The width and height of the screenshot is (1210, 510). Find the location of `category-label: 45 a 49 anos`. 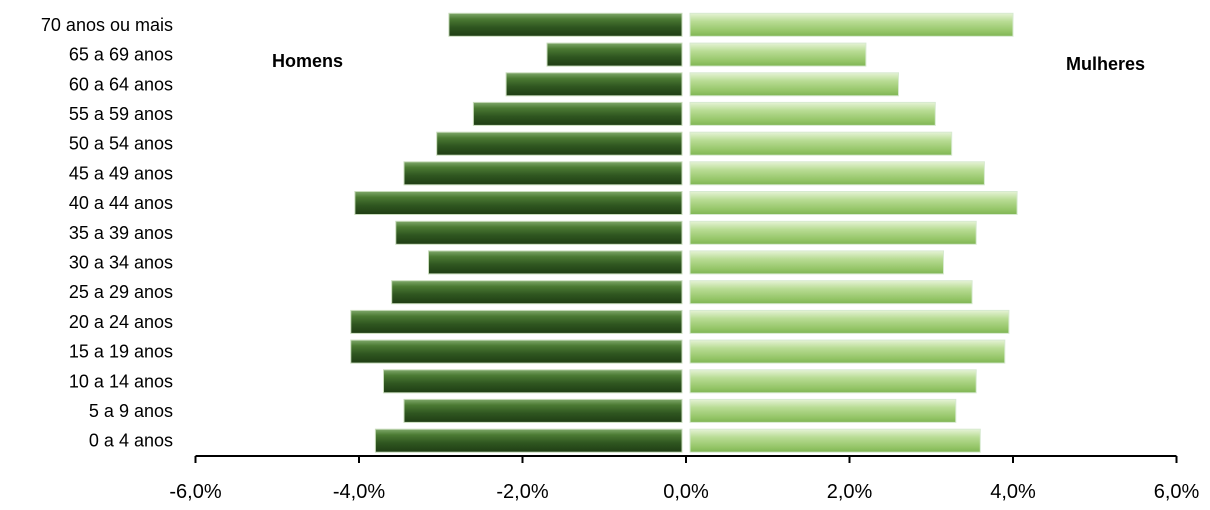

category-label: 45 a 49 anos is located at coordinates (121, 173).